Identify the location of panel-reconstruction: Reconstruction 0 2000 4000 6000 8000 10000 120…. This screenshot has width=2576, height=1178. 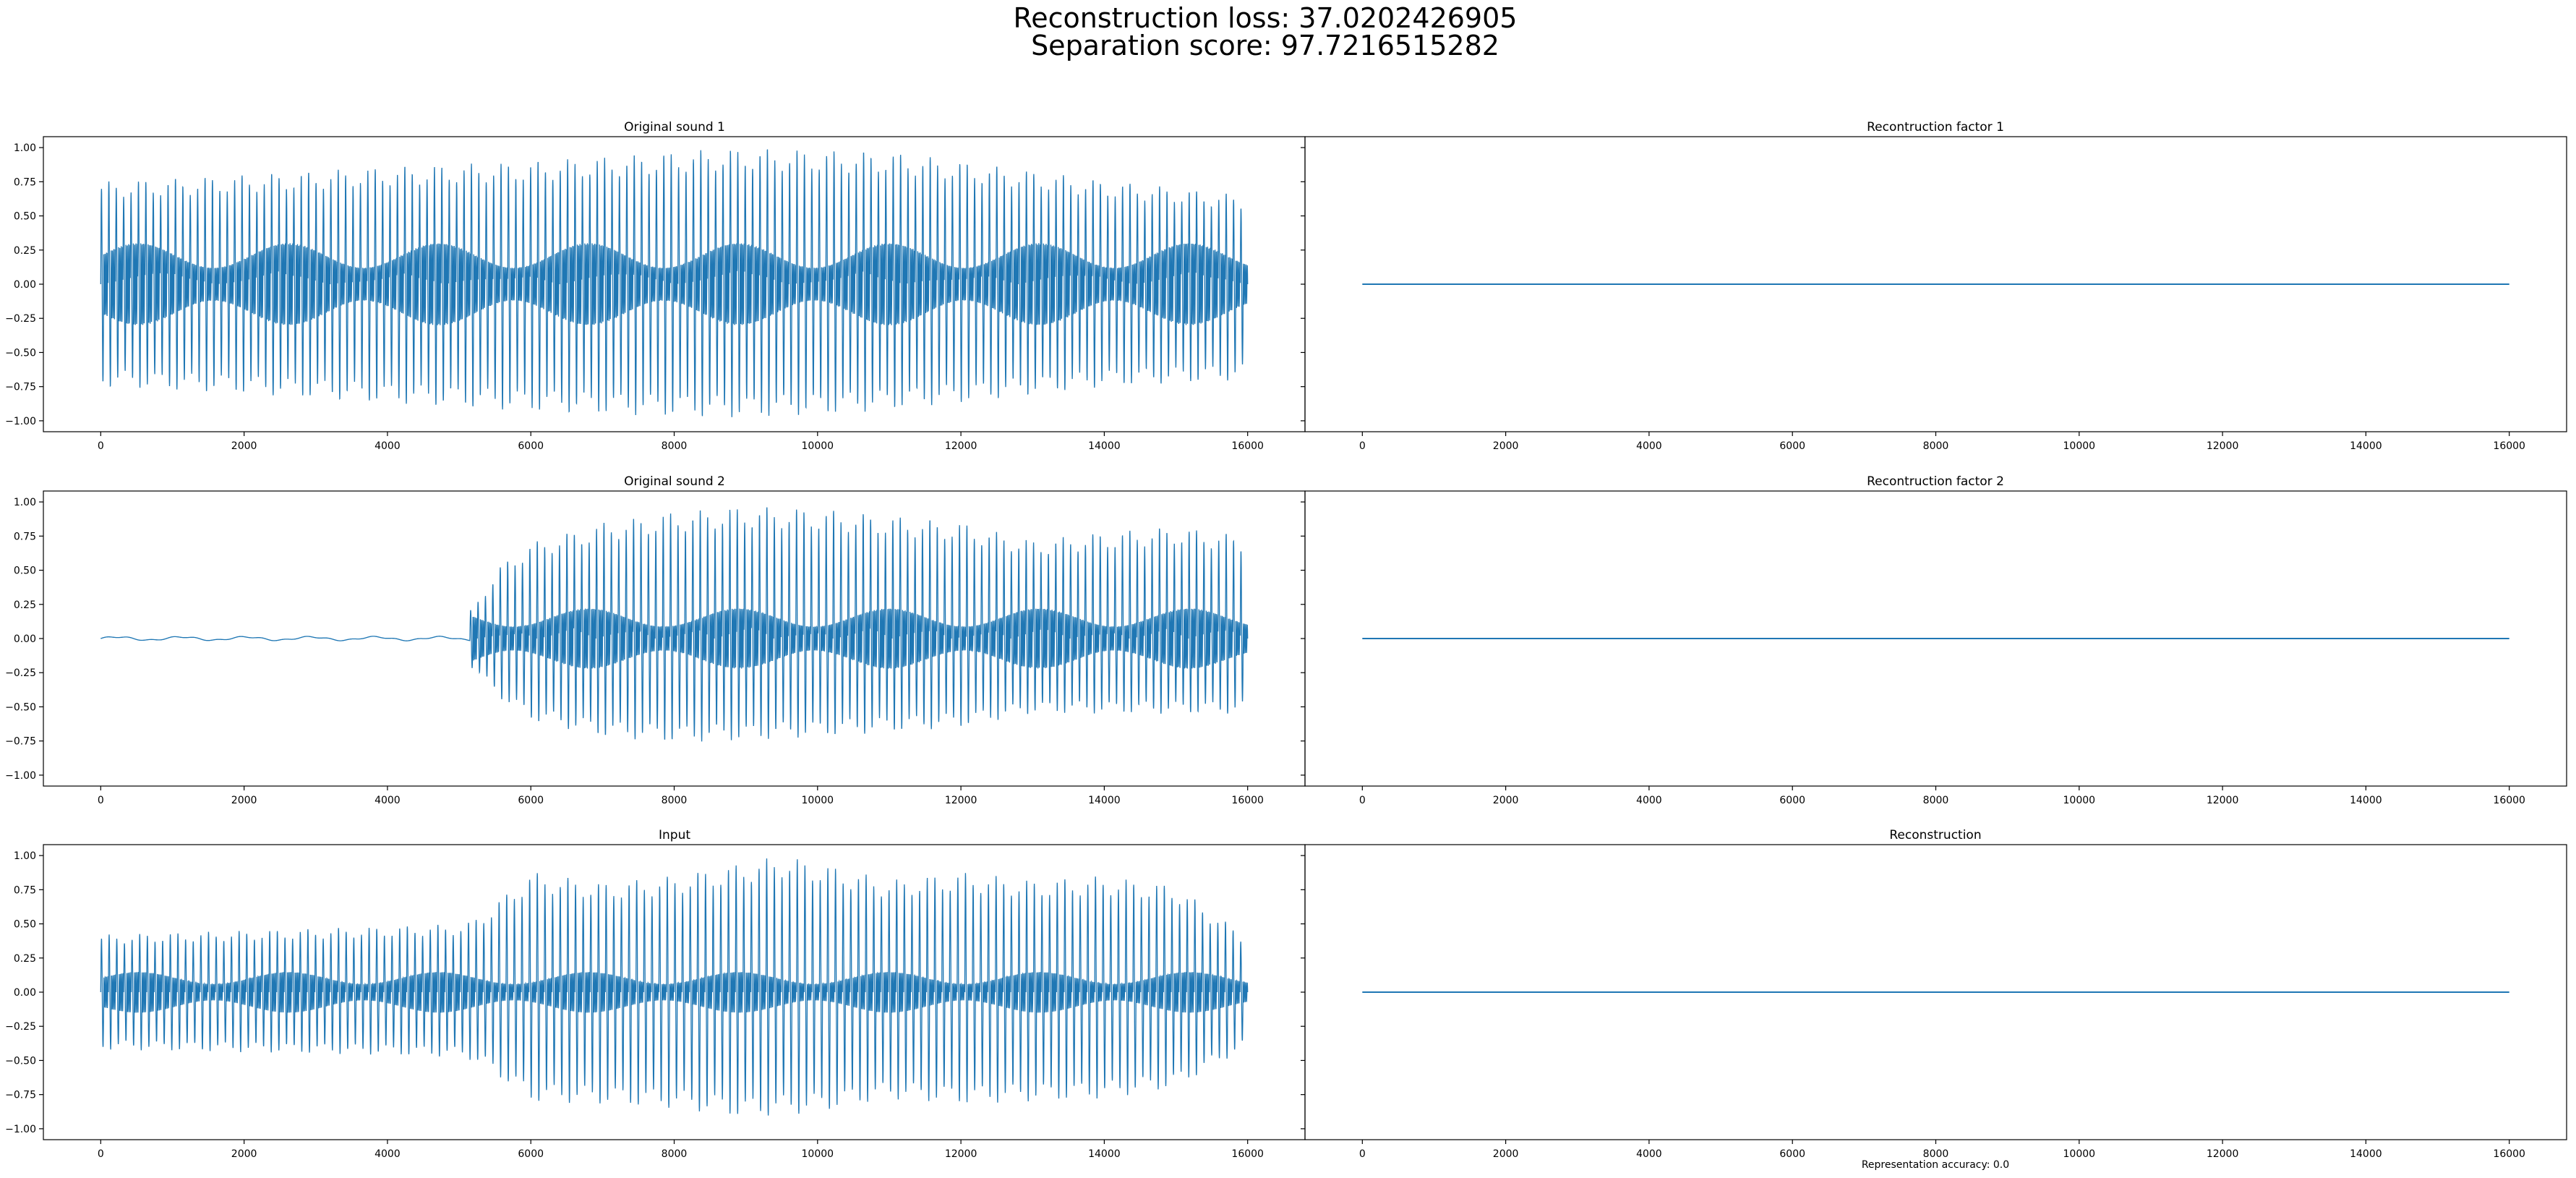
(1934, 994).